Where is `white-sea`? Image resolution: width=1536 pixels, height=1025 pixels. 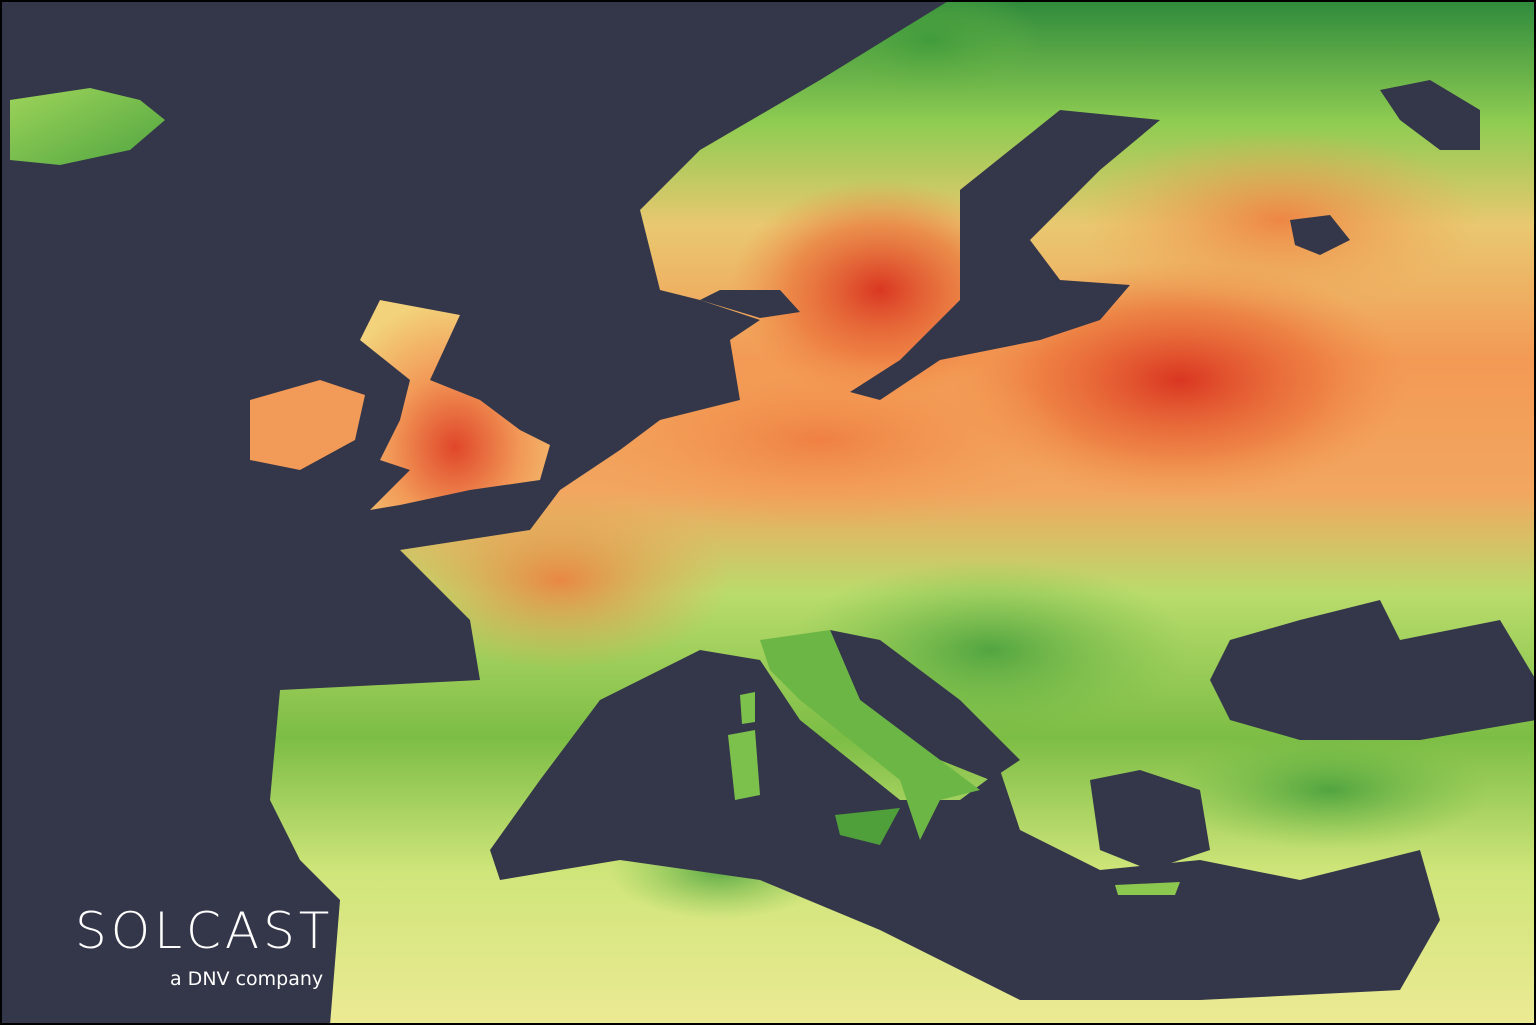
white-sea is located at coordinates (1430, 115).